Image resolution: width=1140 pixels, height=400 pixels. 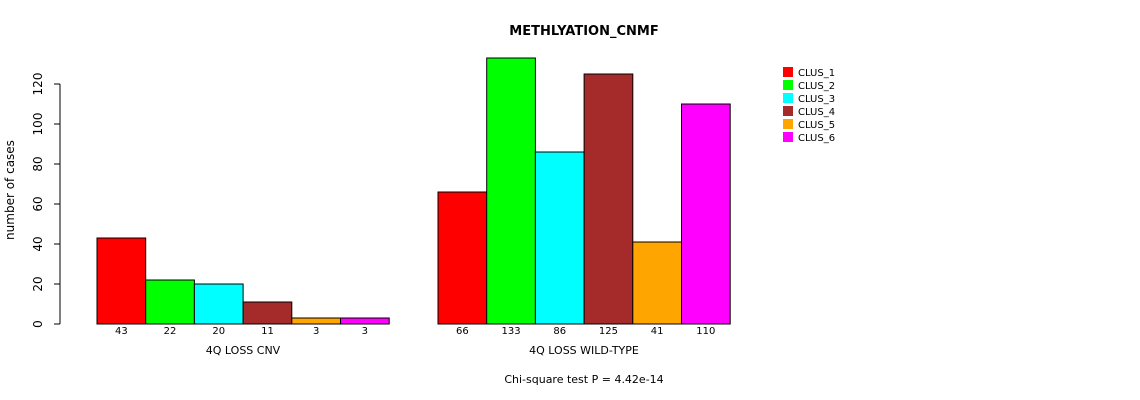 What do you see at coordinates (38, 324) in the screenshot?
I see `y-tick-label: 0` at bounding box center [38, 324].